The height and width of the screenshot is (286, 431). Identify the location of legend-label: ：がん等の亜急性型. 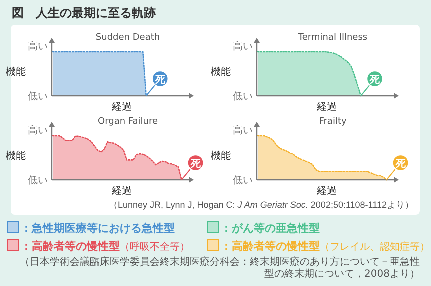
(270, 228).